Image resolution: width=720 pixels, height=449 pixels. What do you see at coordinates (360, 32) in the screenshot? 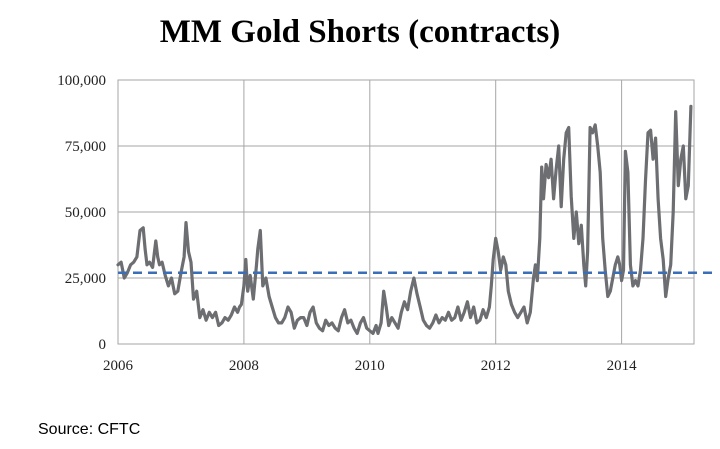
I see `chart-title: MM Gold Shorts (contracts)` at bounding box center [360, 32].